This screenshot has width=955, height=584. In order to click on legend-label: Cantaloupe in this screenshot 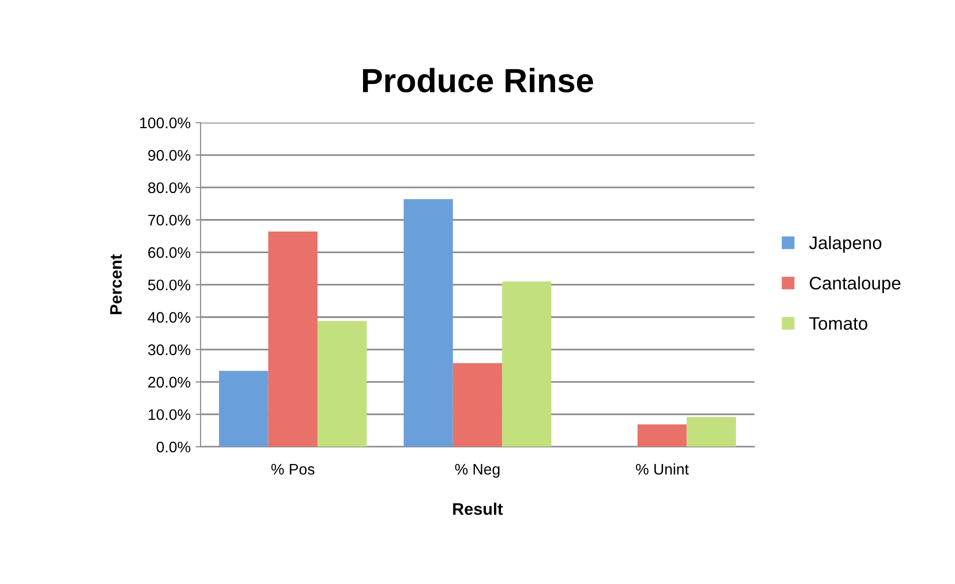, I will do `click(855, 285)`.